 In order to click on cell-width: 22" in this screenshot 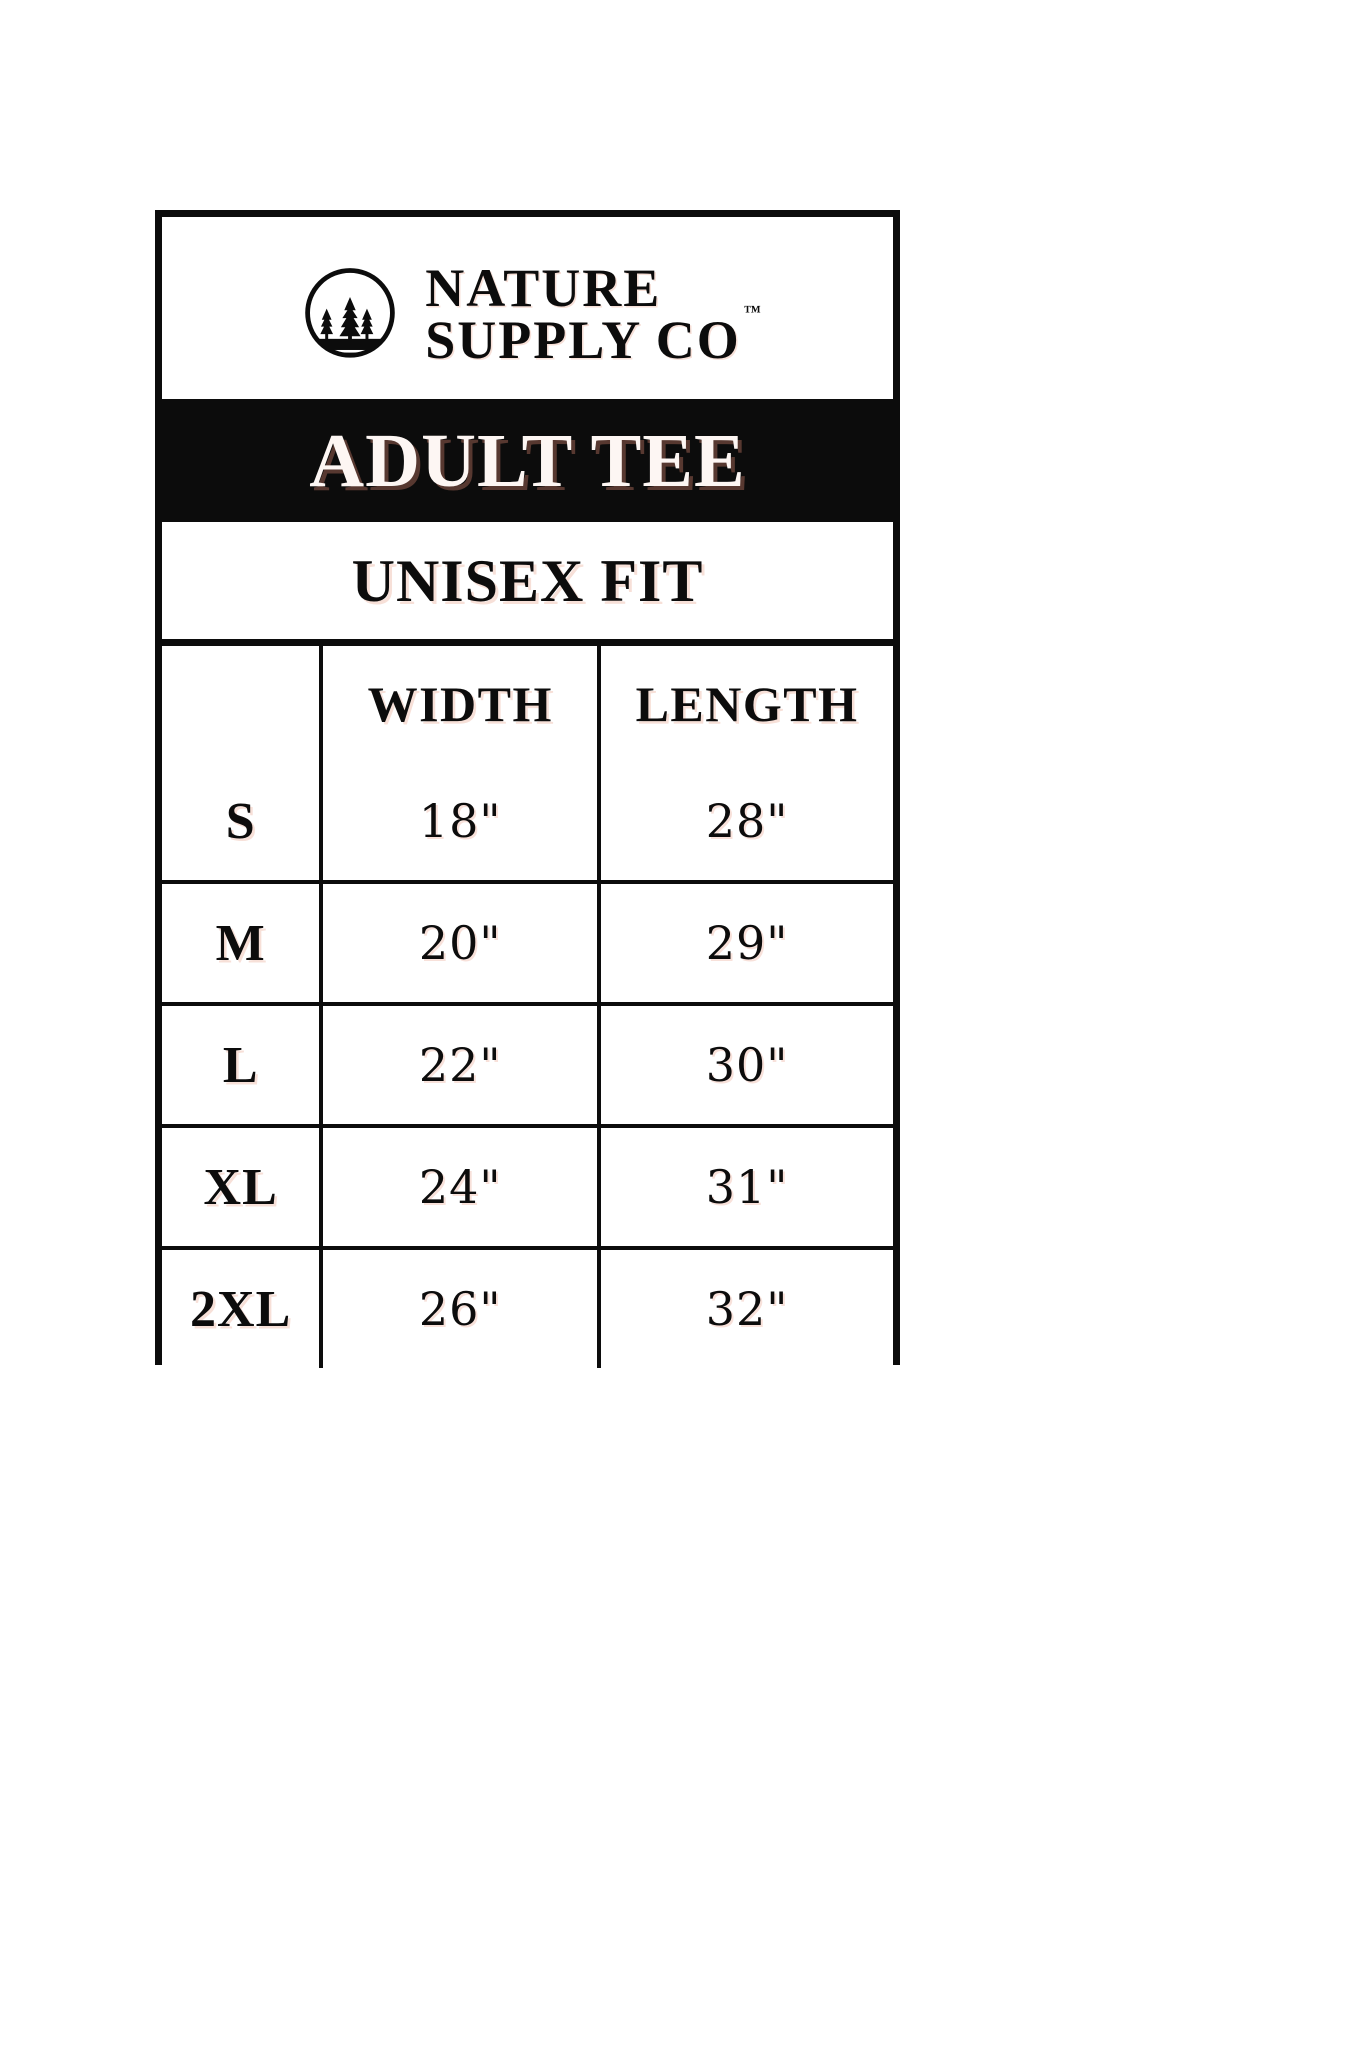, I will do `click(460, 1066)`.